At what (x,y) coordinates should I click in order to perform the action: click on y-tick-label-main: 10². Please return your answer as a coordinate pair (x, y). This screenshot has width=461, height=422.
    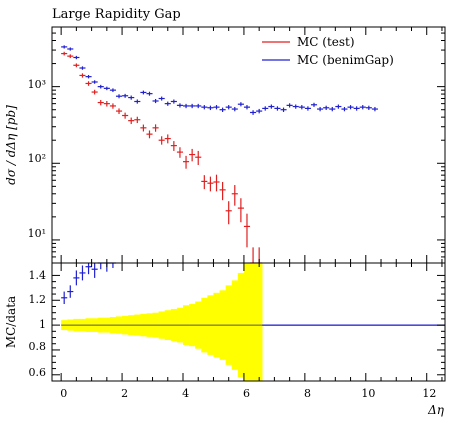
    Looking at the image, I should click on (37, 158).